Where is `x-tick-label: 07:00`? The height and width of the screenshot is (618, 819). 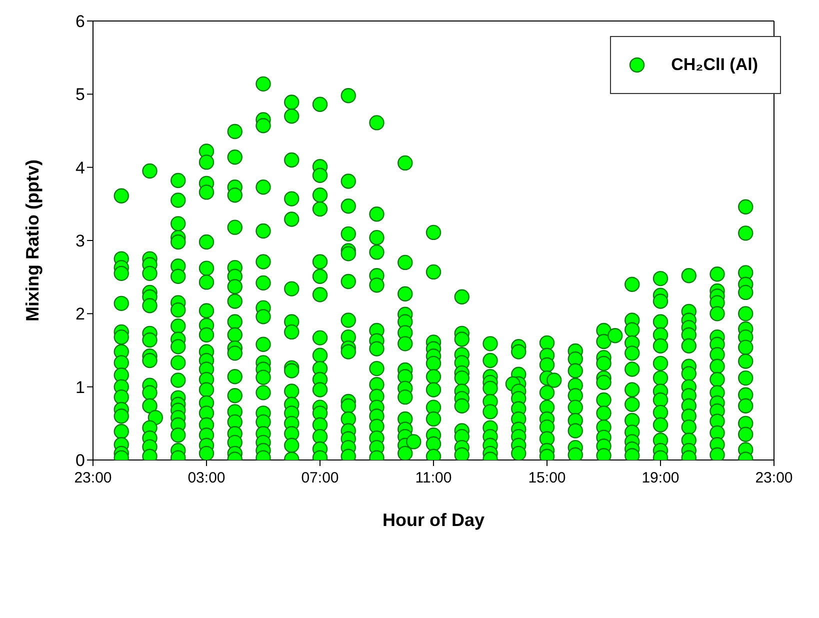
x-tick-label: 07:00 is located at coordinates (320, 478).